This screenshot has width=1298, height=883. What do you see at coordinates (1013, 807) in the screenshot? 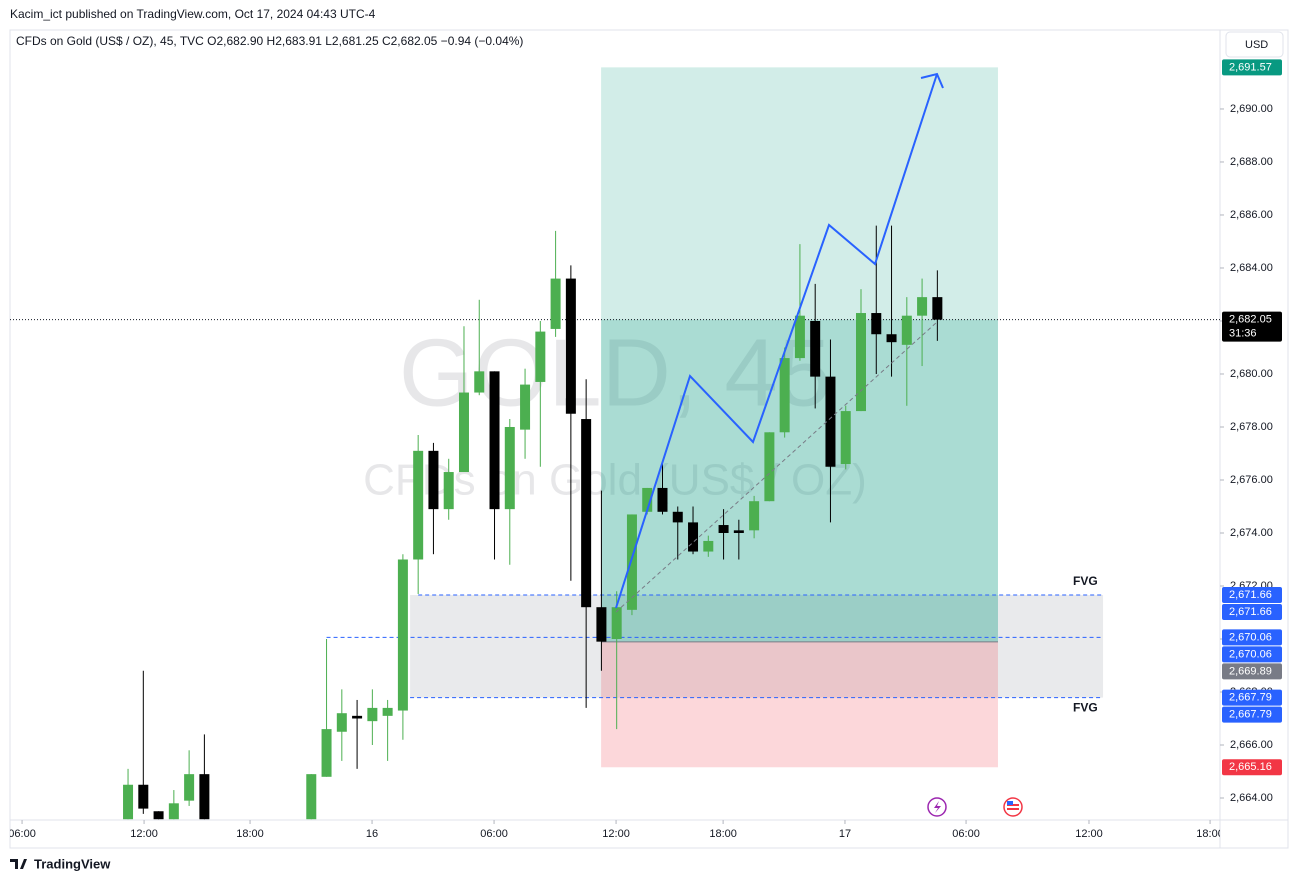
I see `flag-icon` at bounding box center [1013, 807].